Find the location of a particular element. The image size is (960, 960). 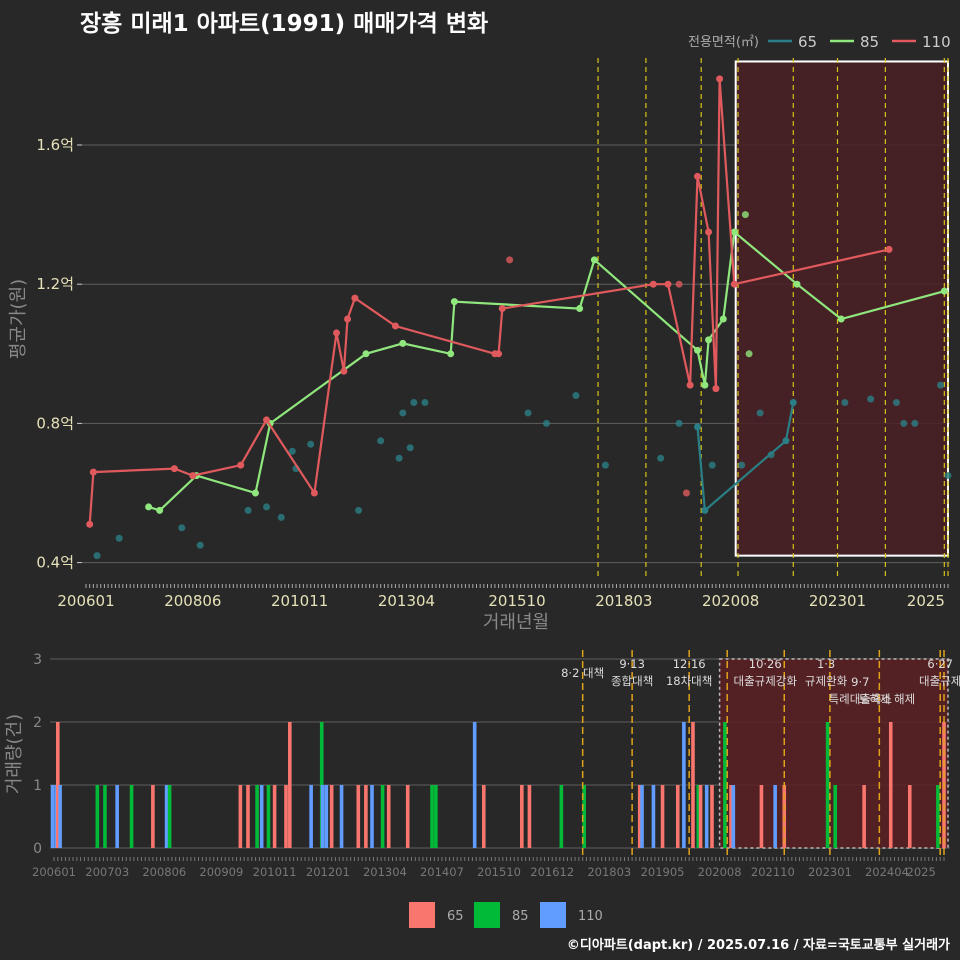

bar-y-tick-label: 0 is located at coordinates (37, 849).